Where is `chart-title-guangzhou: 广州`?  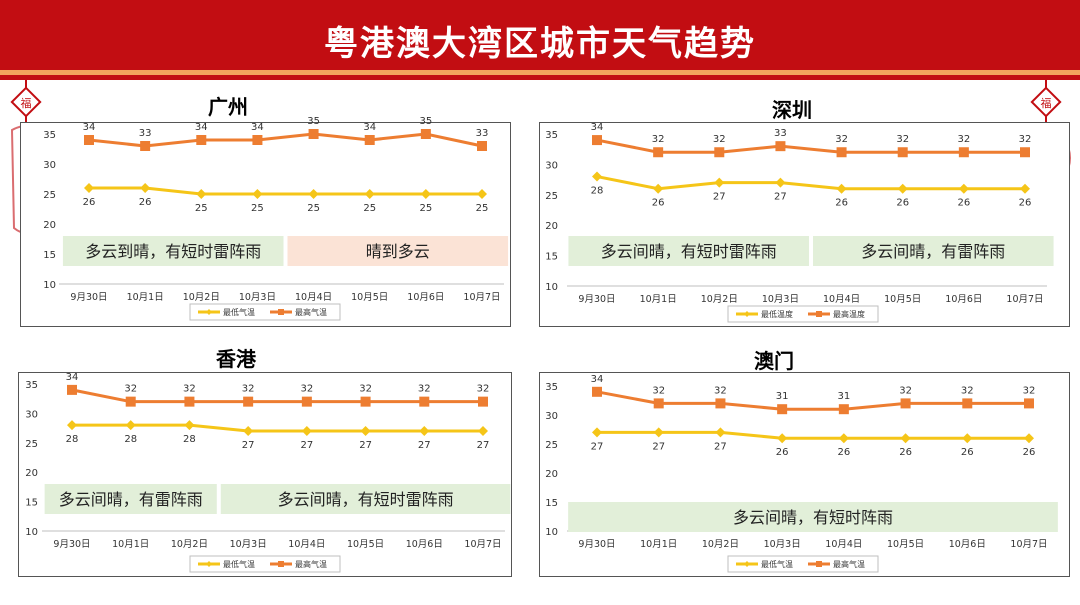
chart-title-guangzhou: 广州 is located at coordinates (228, 107).